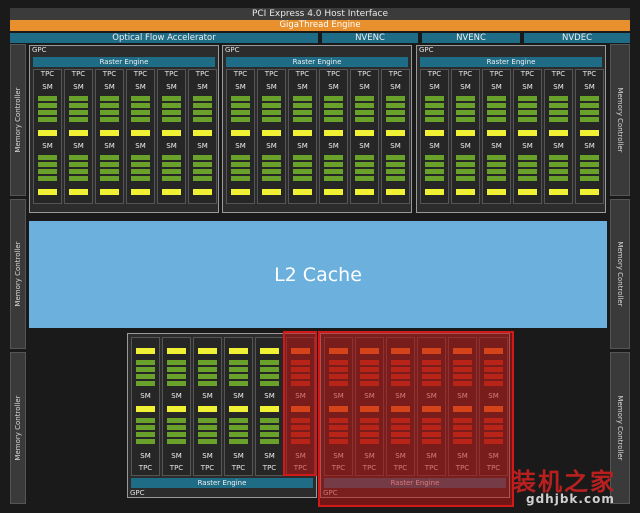 The image size is (640, 513). Describe the element at coordinates (18, 428) in the screenshot. I see `memory-controller-left-3: Memory Controller` at that location.